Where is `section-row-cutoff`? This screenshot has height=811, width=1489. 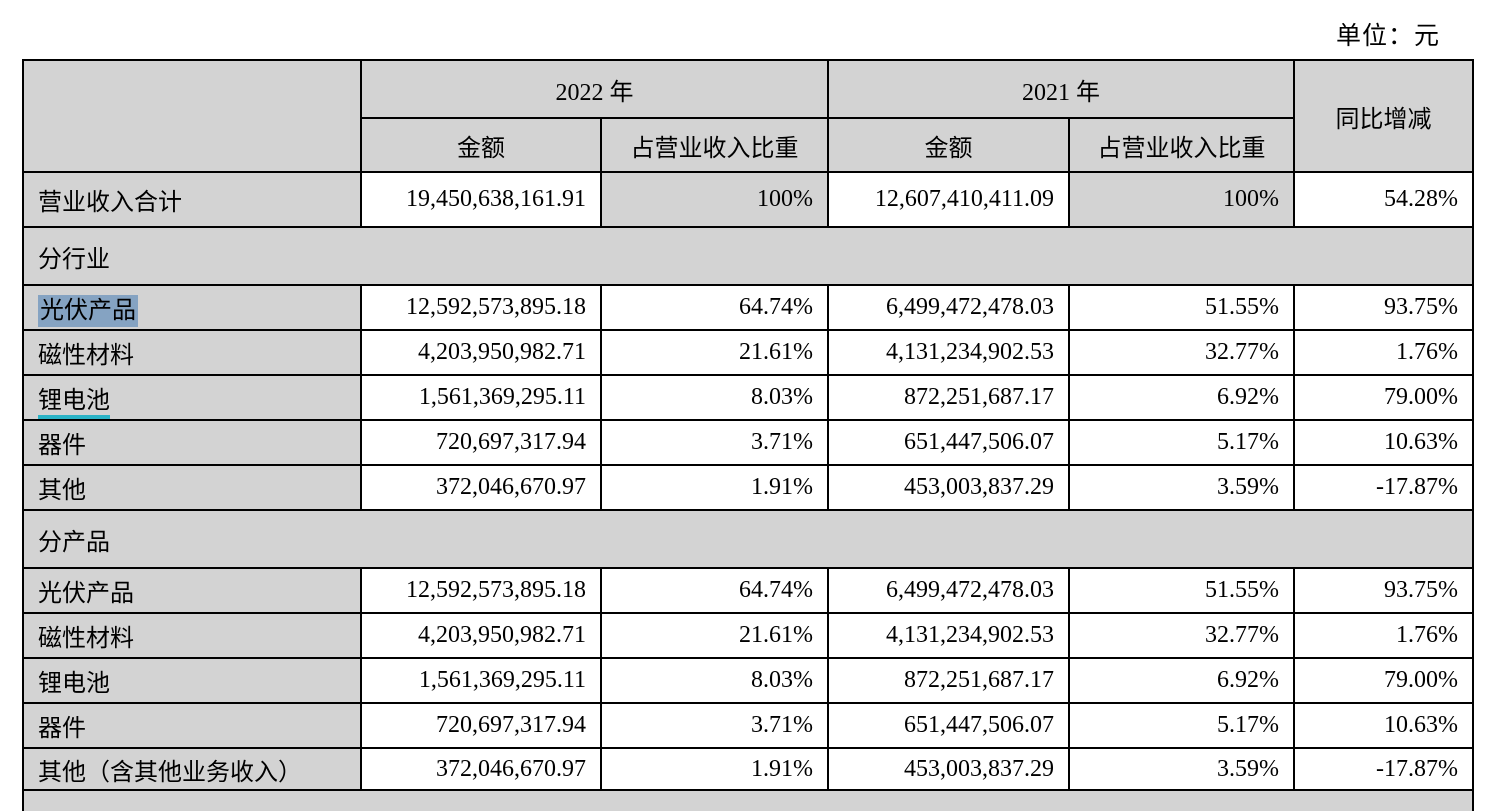
section-row-cutoff is located at coordinates (748, 800).